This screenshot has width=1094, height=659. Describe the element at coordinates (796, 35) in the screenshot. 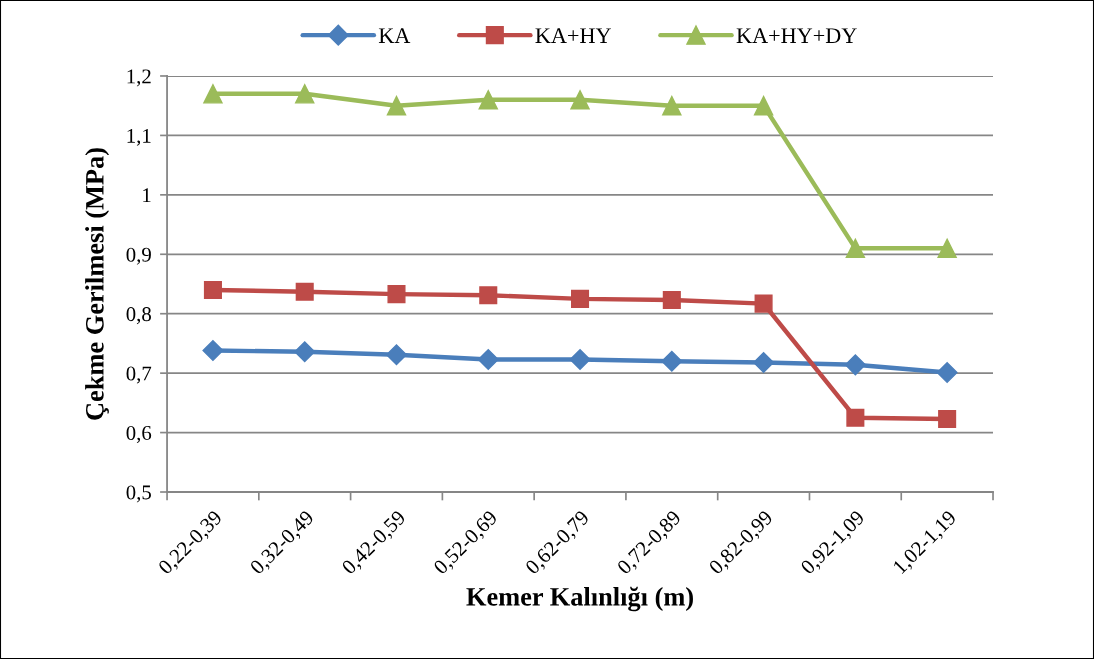

I see `legend-label: KA+HY+DY` at that location.